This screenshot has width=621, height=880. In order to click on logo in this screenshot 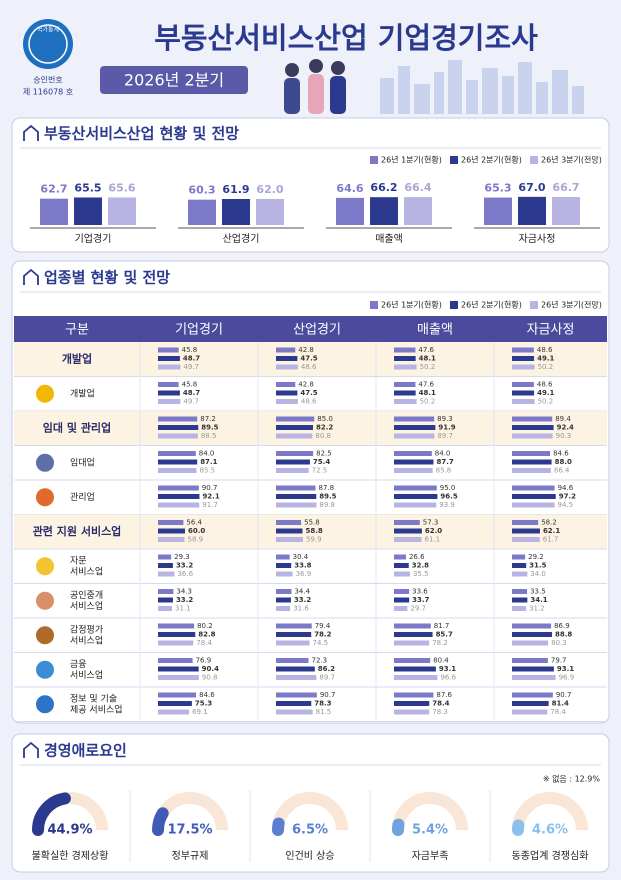, I will do `click(48, 44)`.